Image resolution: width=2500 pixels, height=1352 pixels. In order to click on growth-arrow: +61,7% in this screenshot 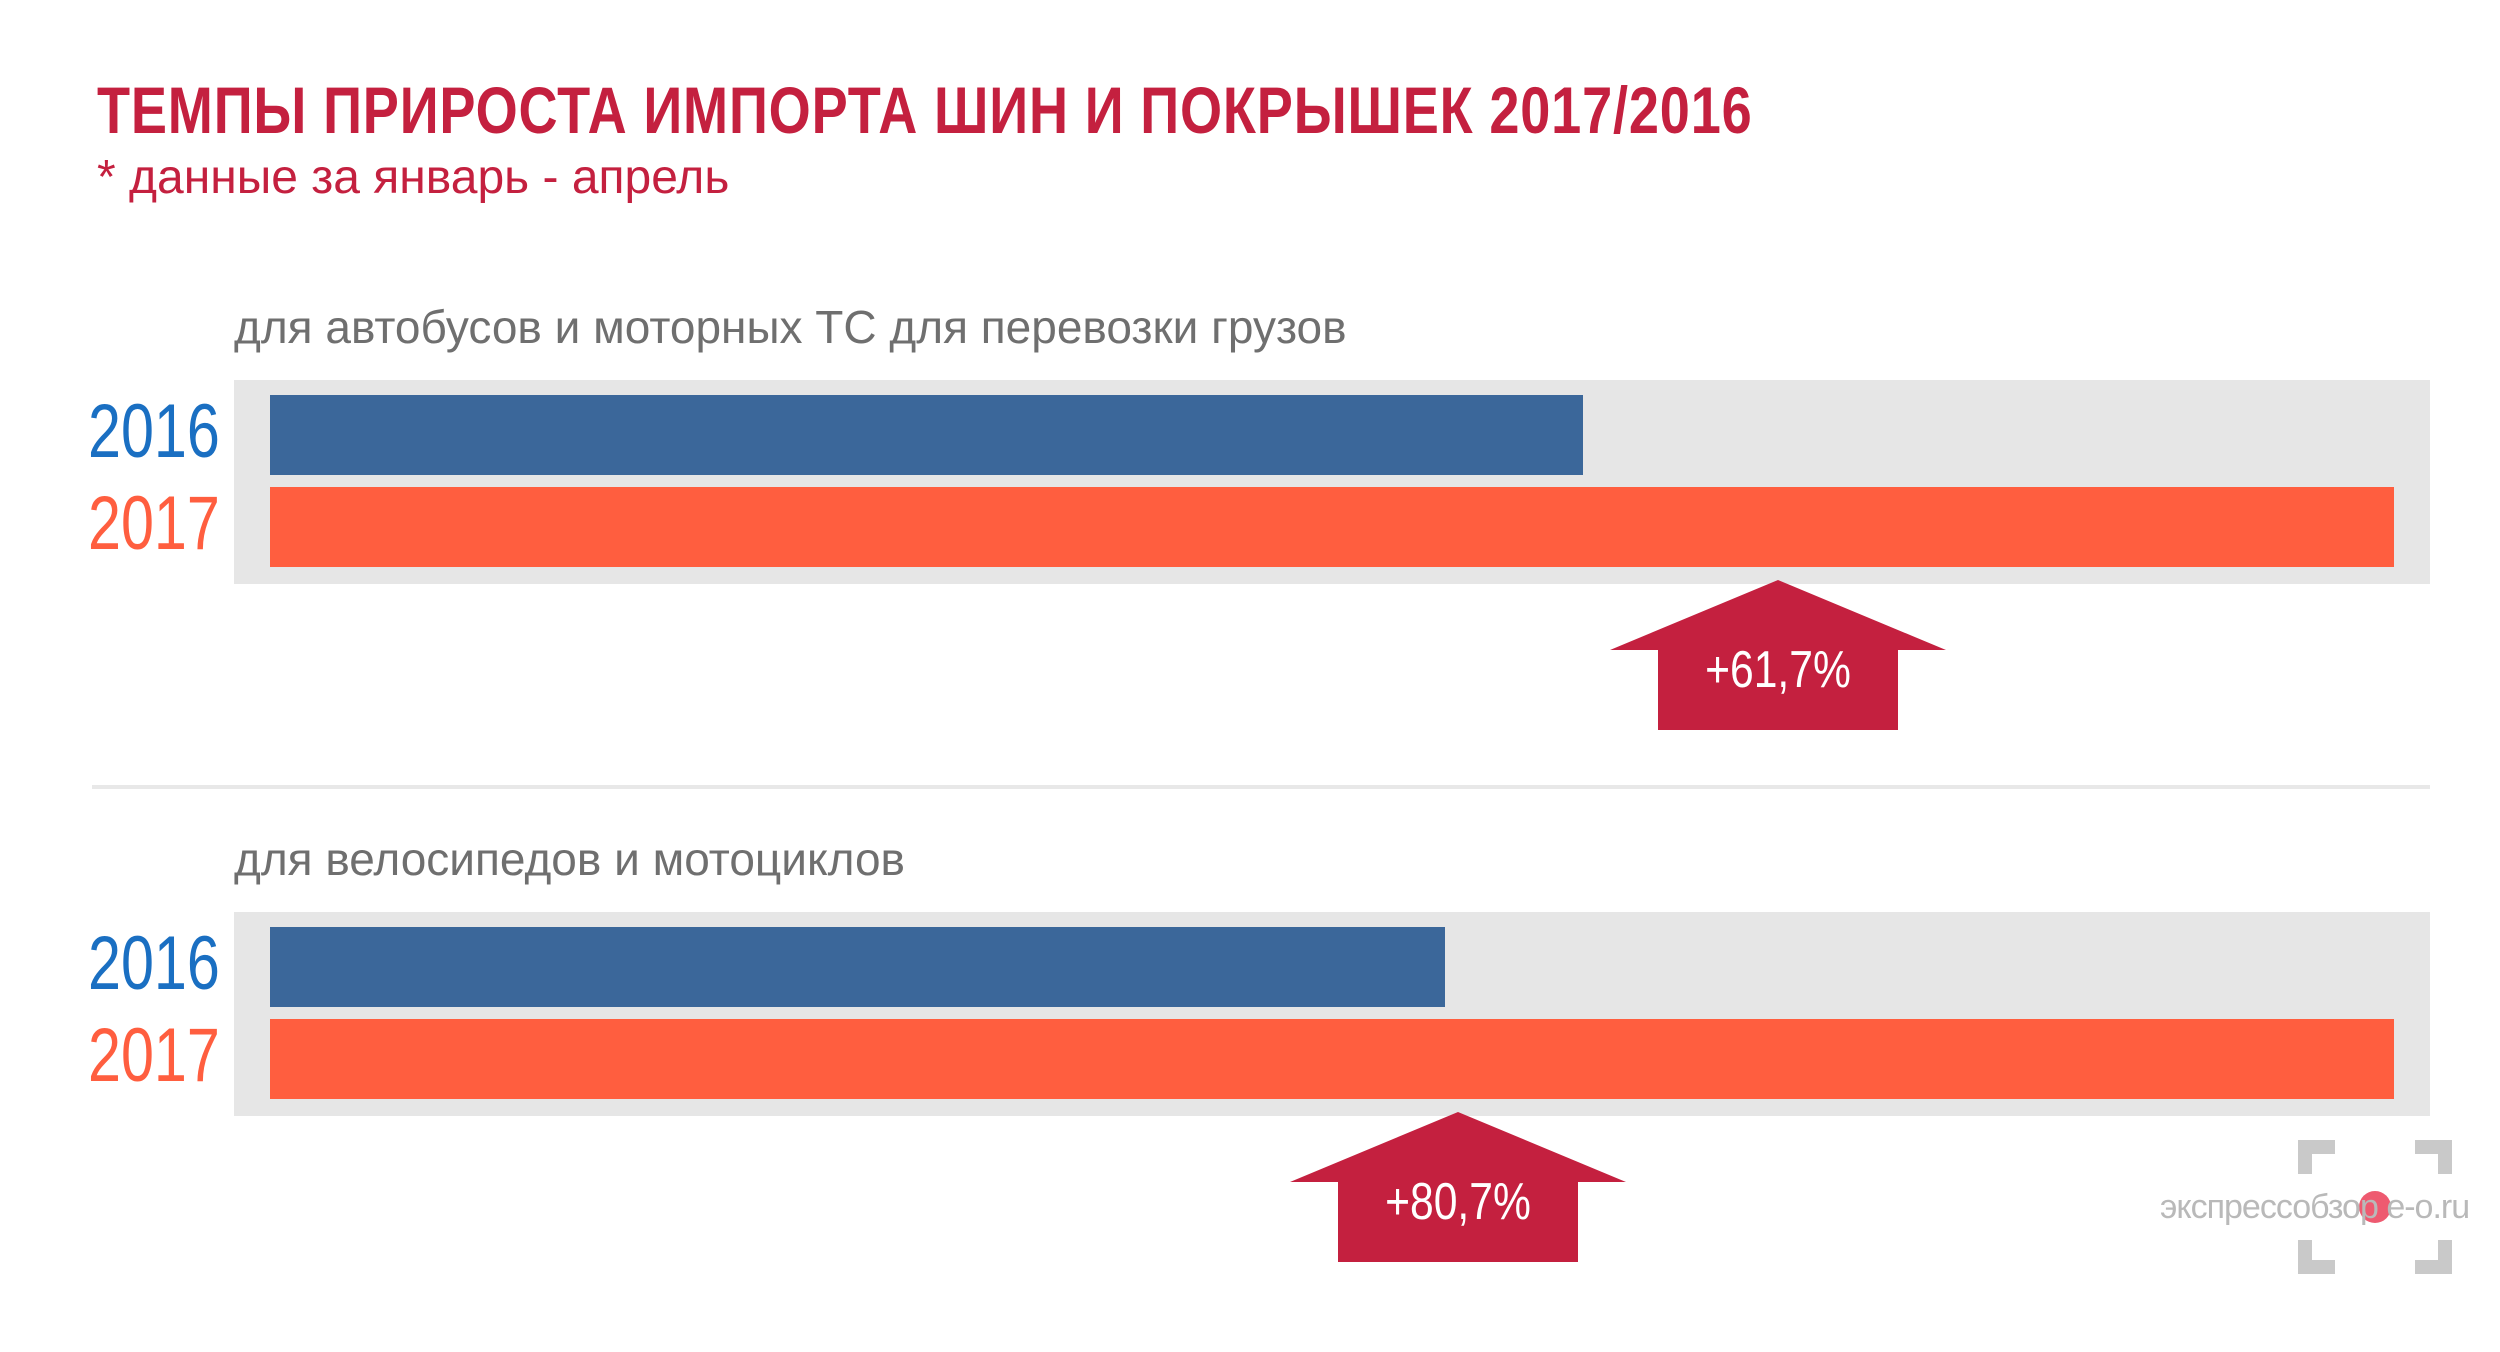, I will do `click(1778, 655)`.